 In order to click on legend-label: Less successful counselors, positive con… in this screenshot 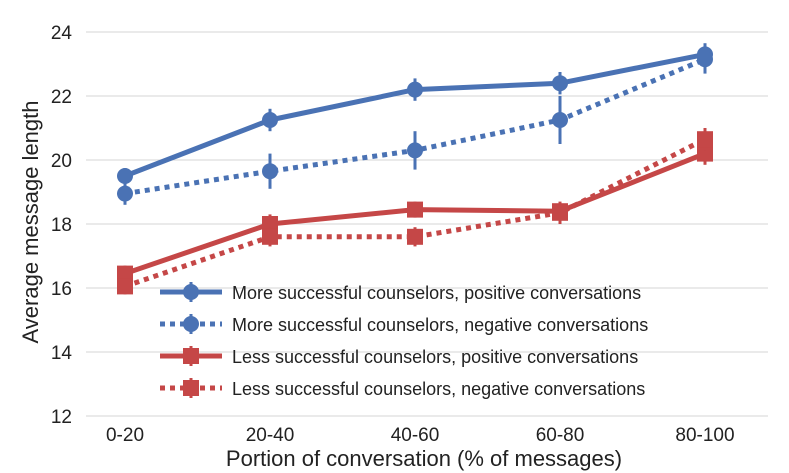, I will do `click(435, 357)`.